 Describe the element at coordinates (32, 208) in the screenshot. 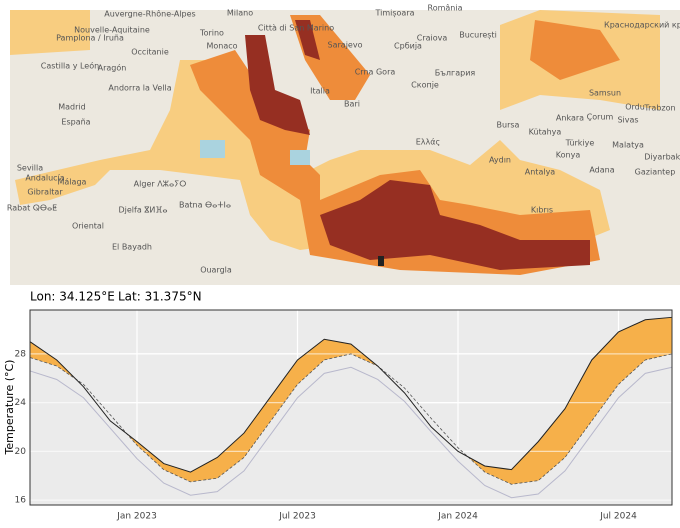

I see `place-label: Rabat ⵕⴱⴰⵟ` at that location.